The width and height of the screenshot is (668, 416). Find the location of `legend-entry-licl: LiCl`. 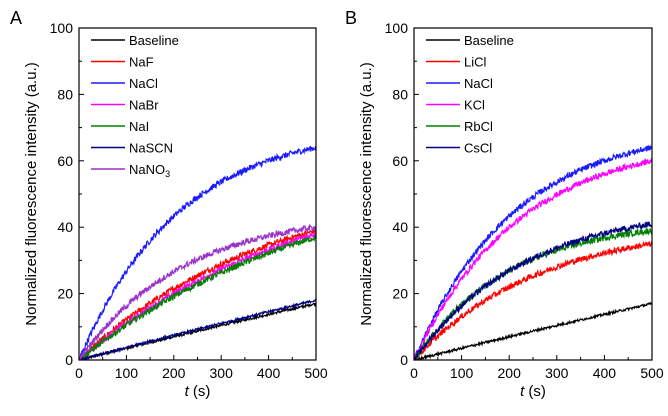

legend-entry-licl: LiCl is located at coordinates (475, 62).